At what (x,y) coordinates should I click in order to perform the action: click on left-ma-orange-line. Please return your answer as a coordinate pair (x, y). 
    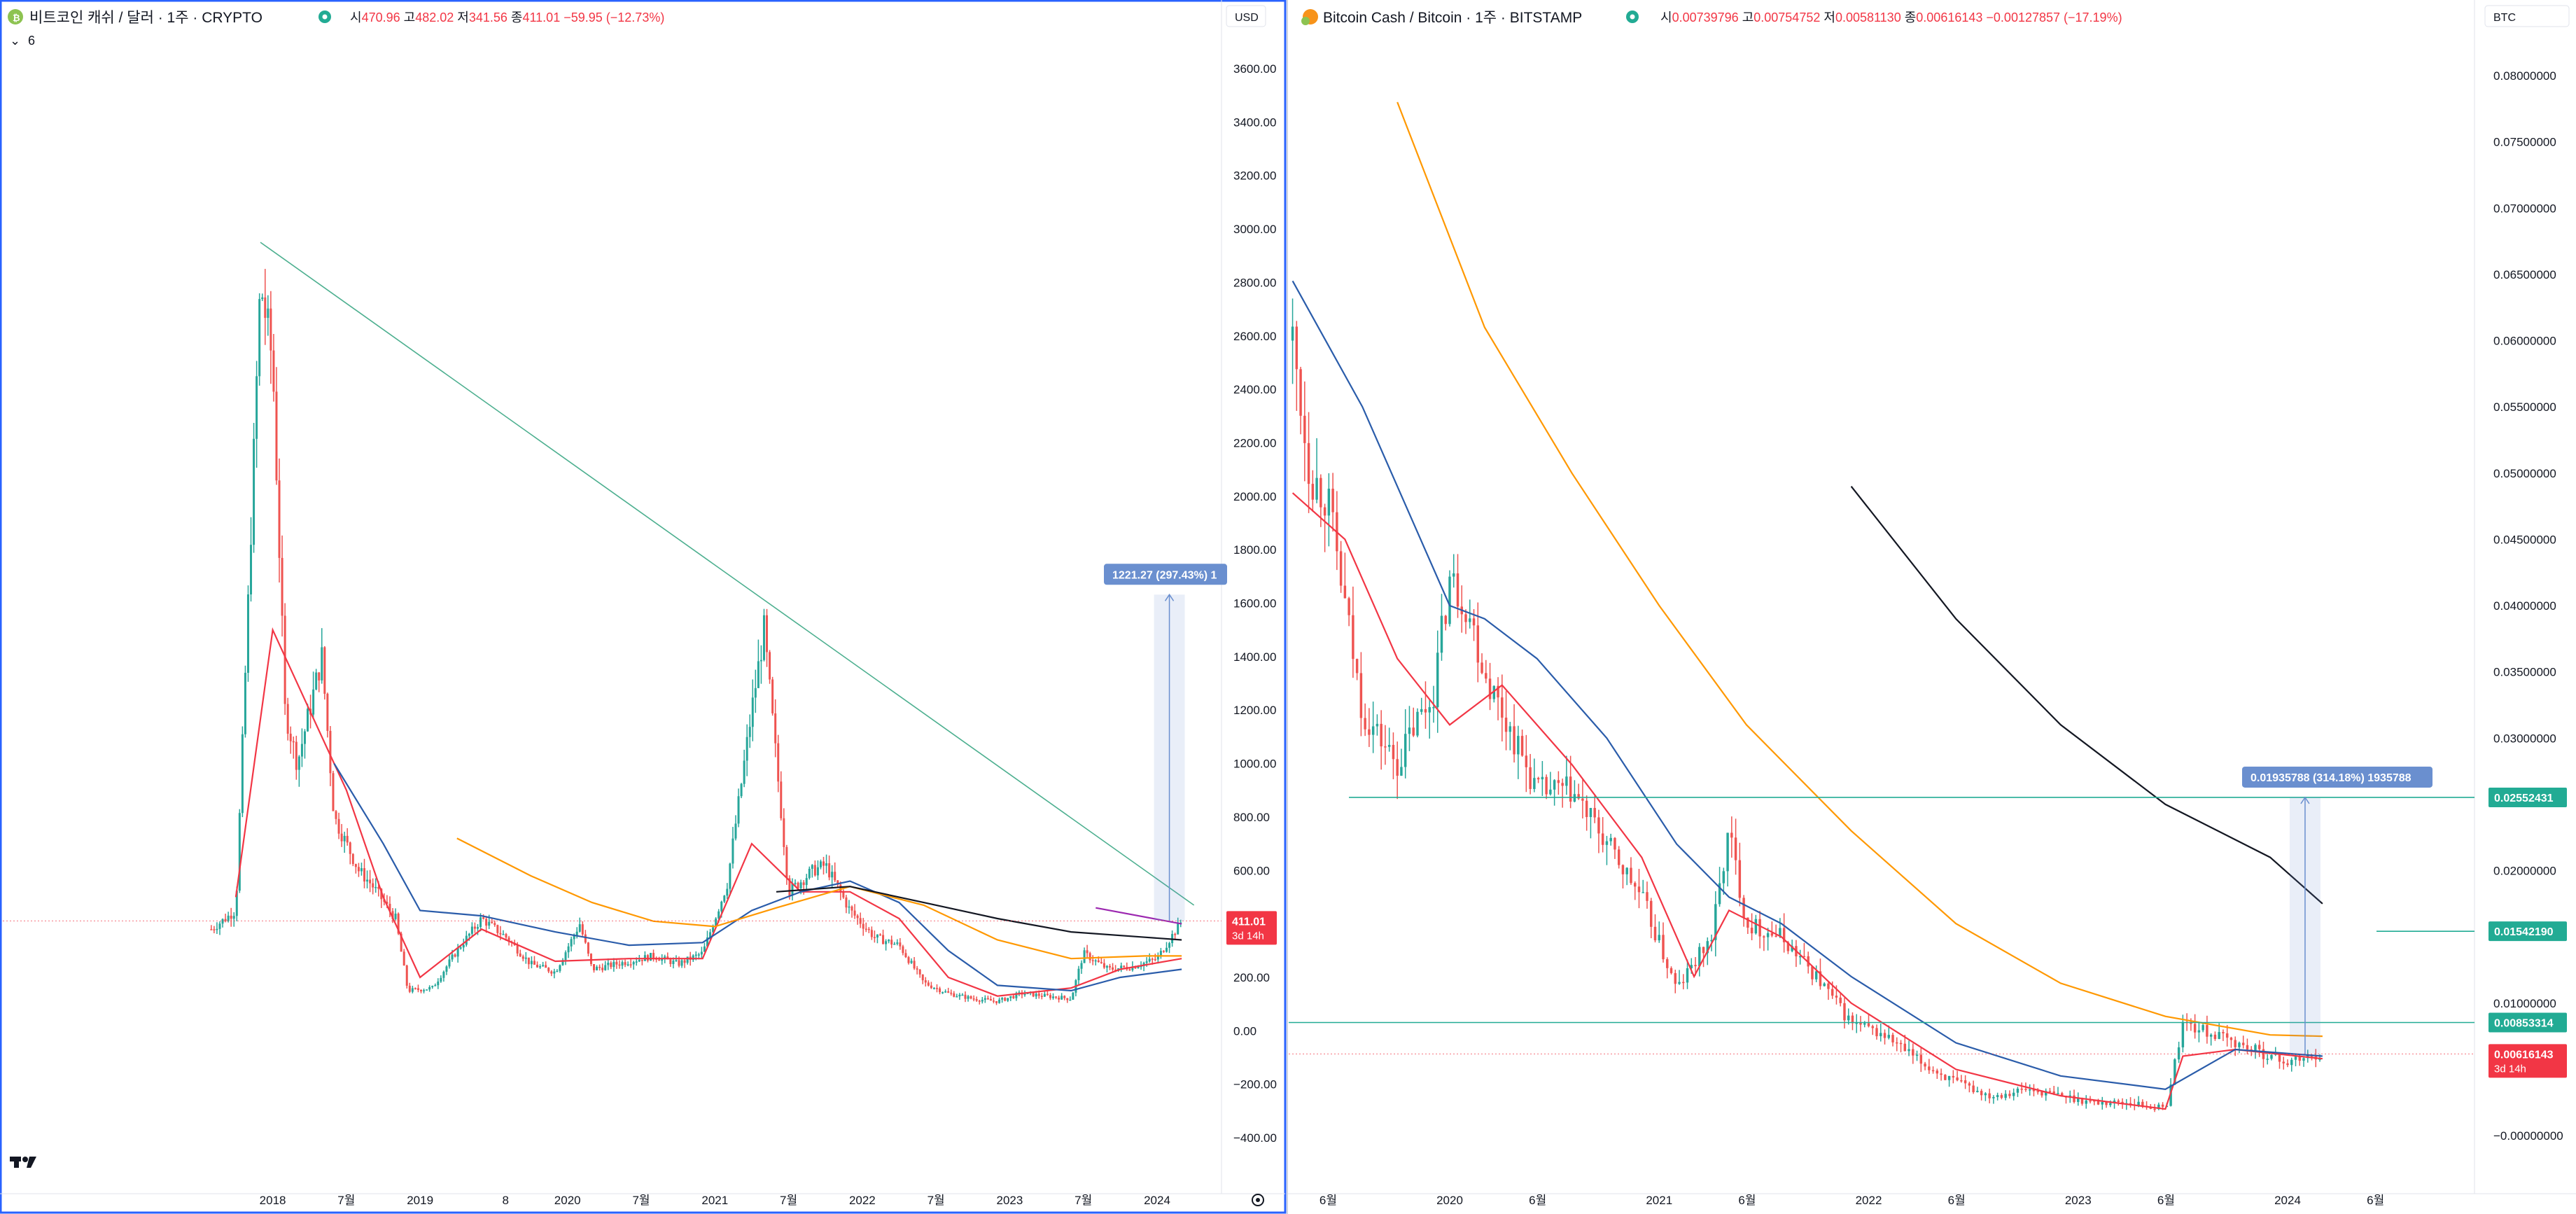
    Looking at the image, I should click on (819, 899).